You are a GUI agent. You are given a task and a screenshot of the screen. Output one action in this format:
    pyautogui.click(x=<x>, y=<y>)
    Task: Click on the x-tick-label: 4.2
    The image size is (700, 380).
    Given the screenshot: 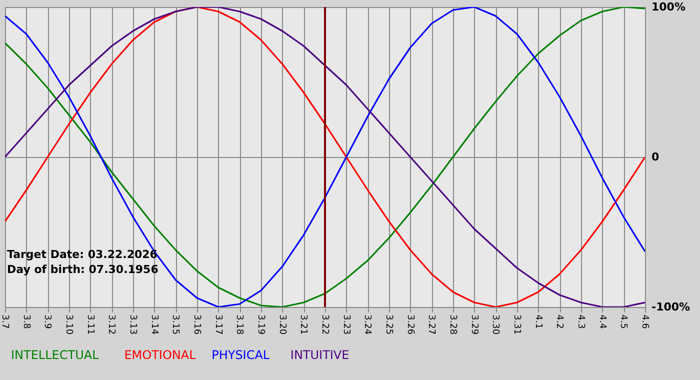 What is the action you would take?
    pyautogui.click(x=559, y=321)
    